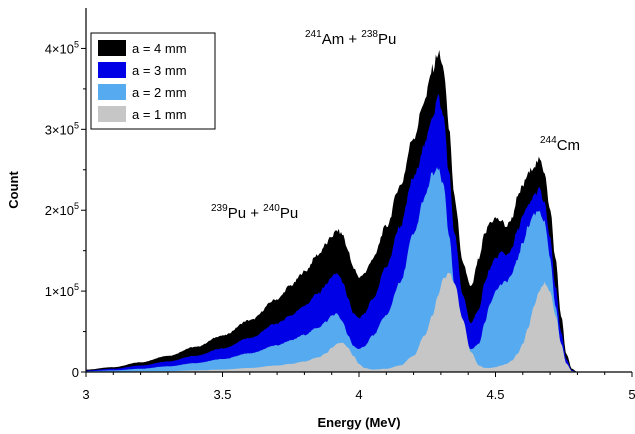 This screenshot has height=434, width=635. Describe the element at coordinates (159, 48) in the screenshot. I see `legend-label-4mm: a = 4 mm` at that location.